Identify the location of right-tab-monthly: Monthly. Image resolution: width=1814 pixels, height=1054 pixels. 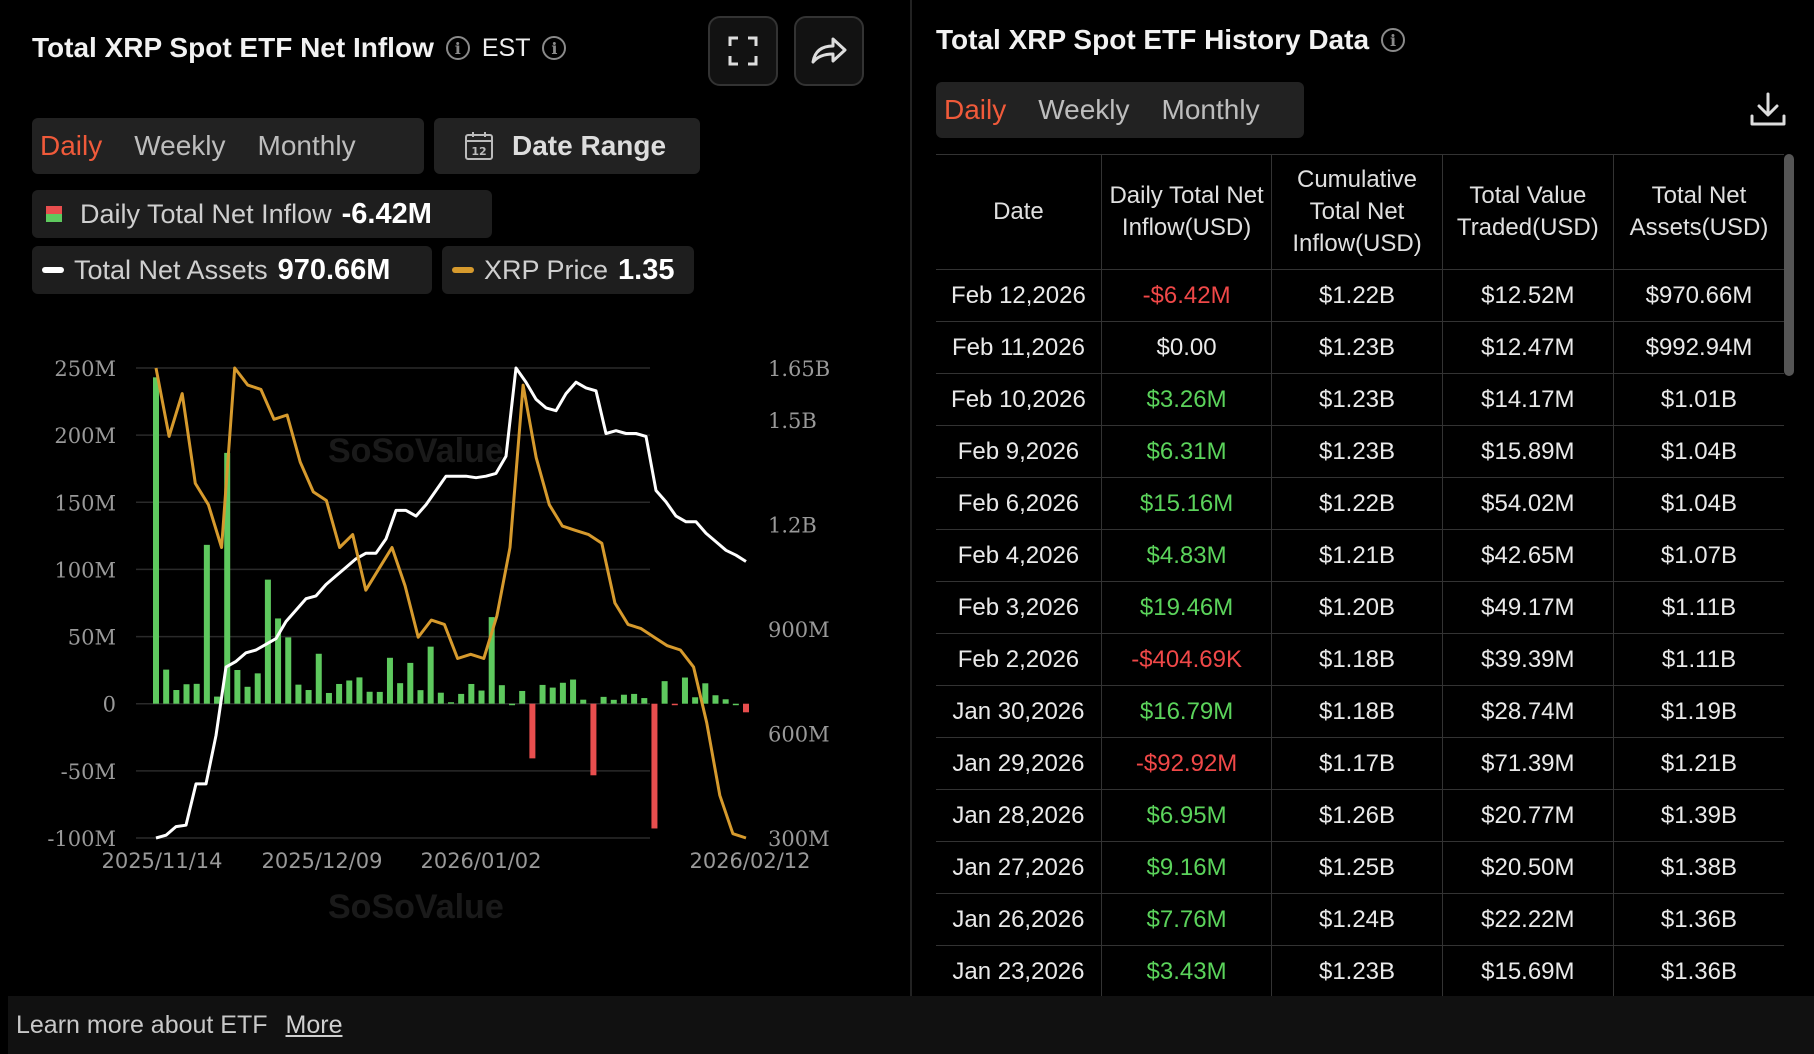
(1210, 109).